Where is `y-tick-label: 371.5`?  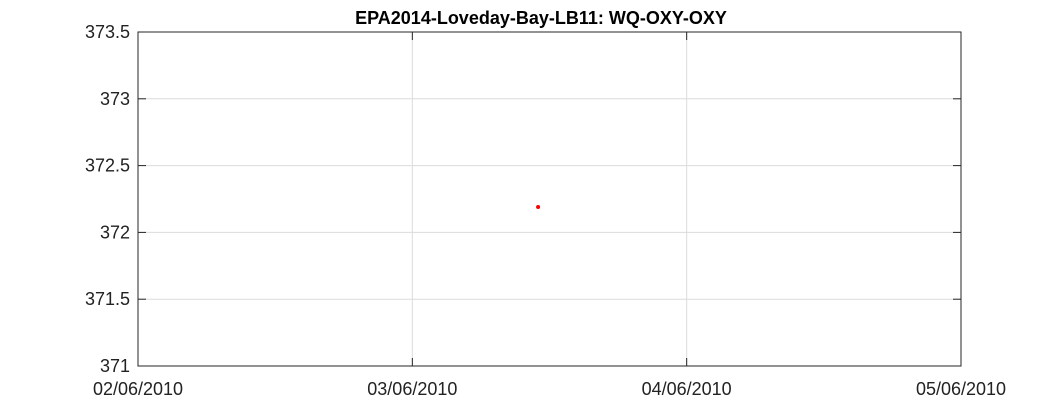
y-tick-label: 371.5 is located at coordinates (107, 299).